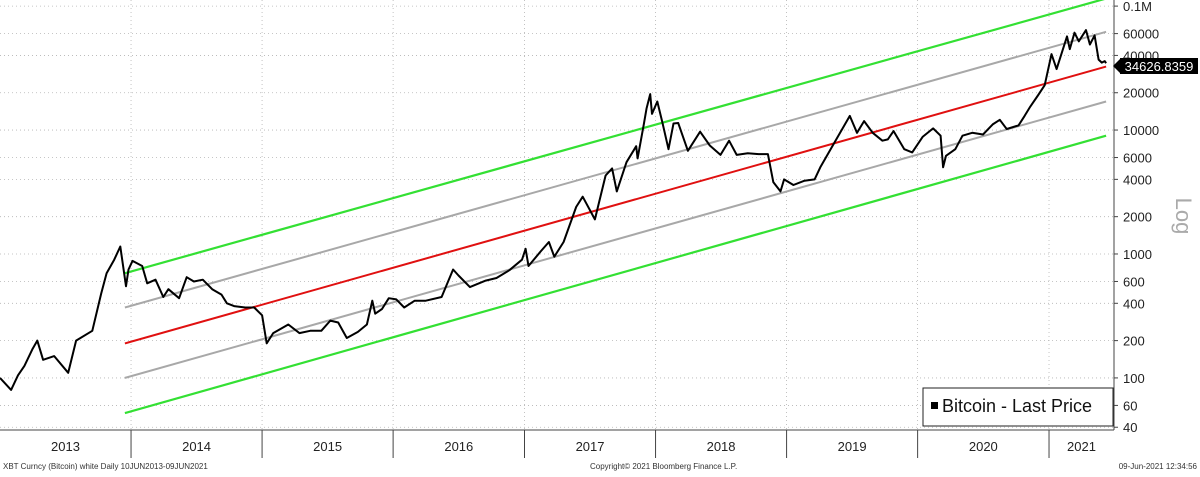 This screenshot has width=1200, height=477. I want to click on y-tick-label: 2000, so click(1137, 217).